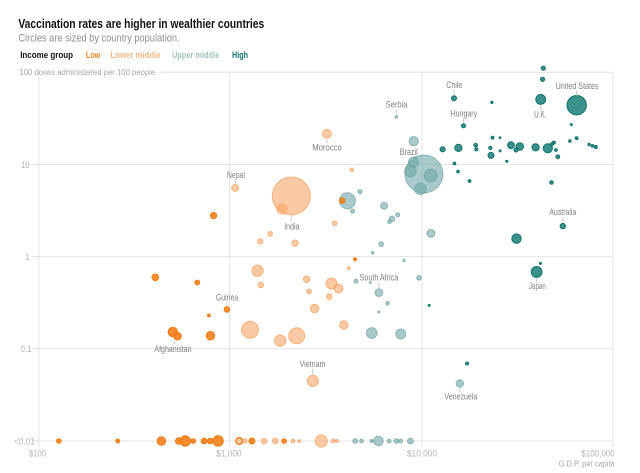  Describe the element at coordinates (240, 55) in the screenshot. I see `svg-text: High` at that location.